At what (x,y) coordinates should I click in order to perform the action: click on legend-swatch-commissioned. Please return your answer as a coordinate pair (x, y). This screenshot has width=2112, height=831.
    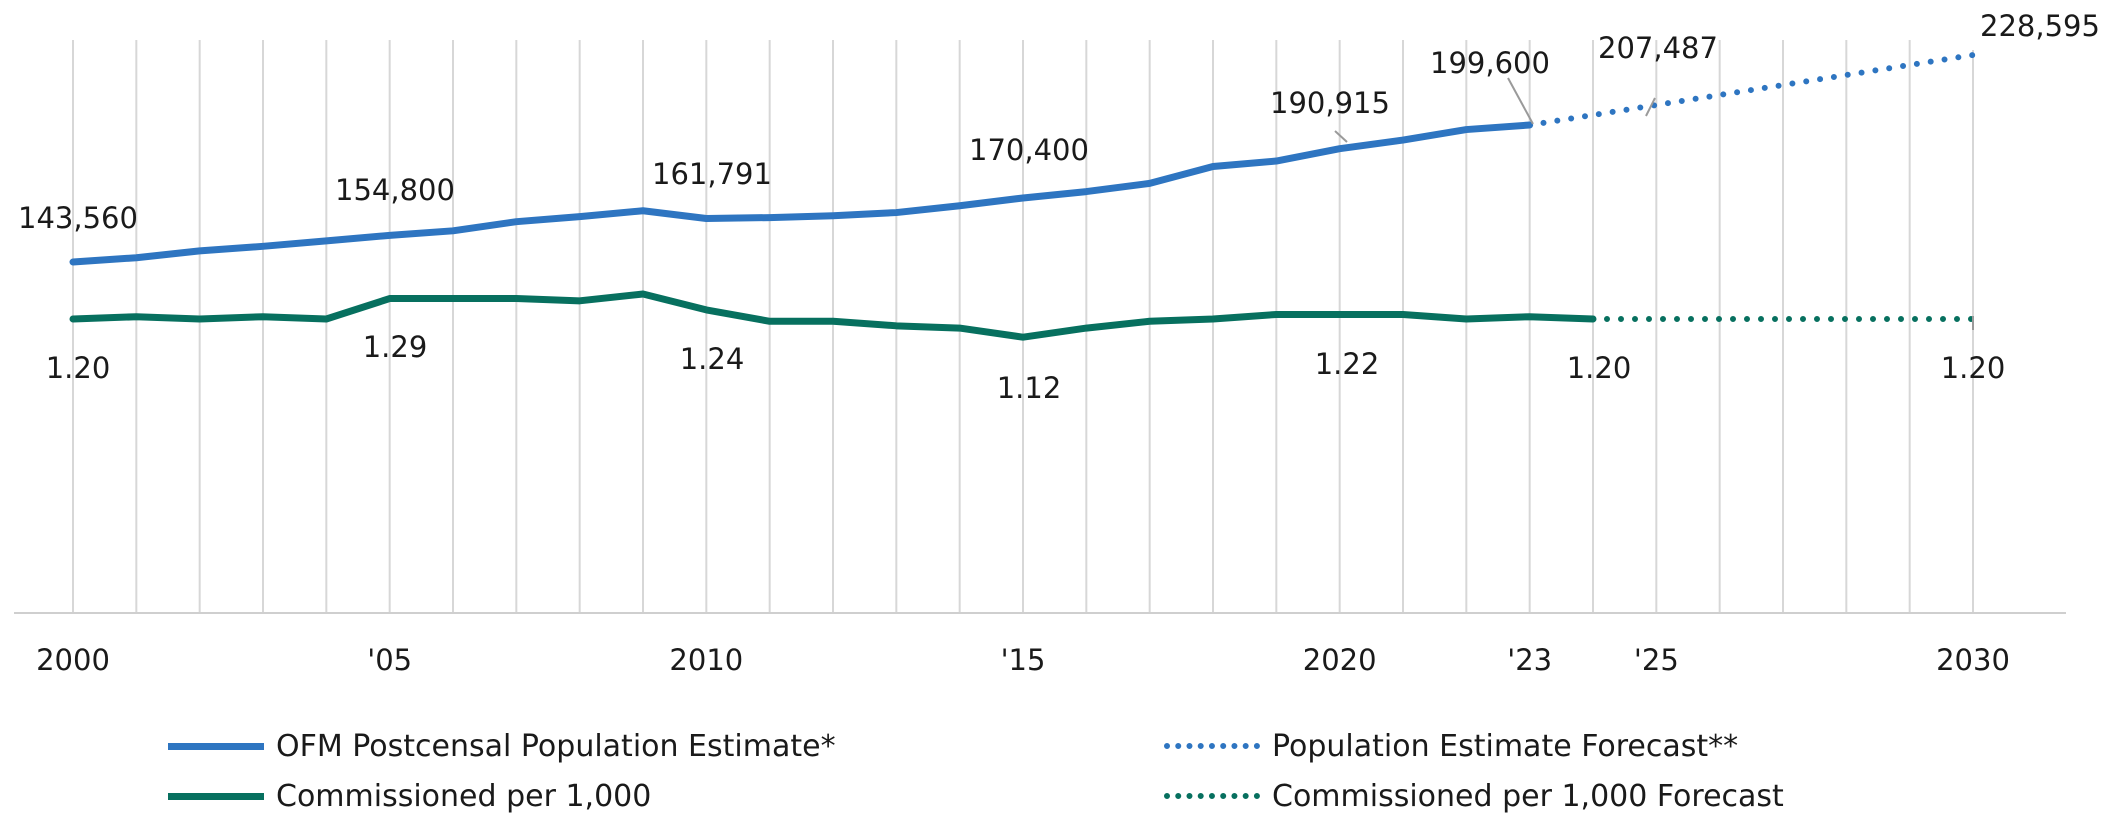
    Looking at the image, I should click on (216, 796).